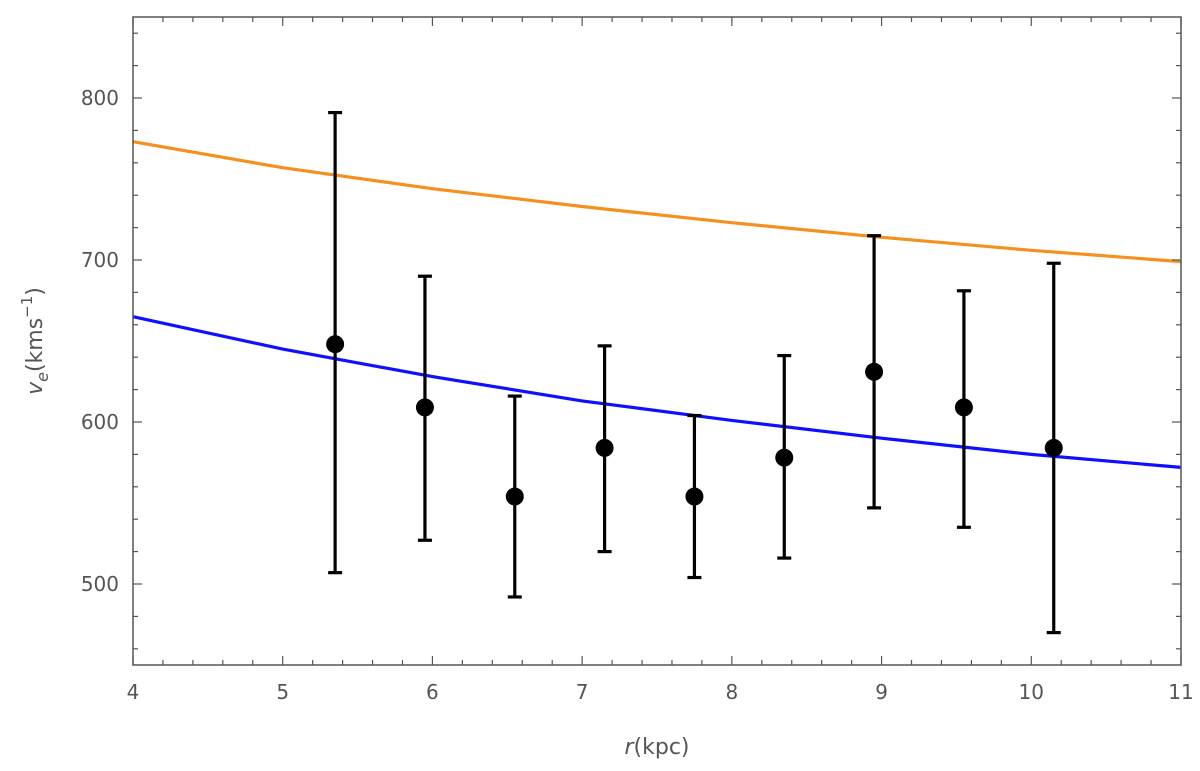  I want to click on x-axis-label: r(kpc), so click(656, 747).